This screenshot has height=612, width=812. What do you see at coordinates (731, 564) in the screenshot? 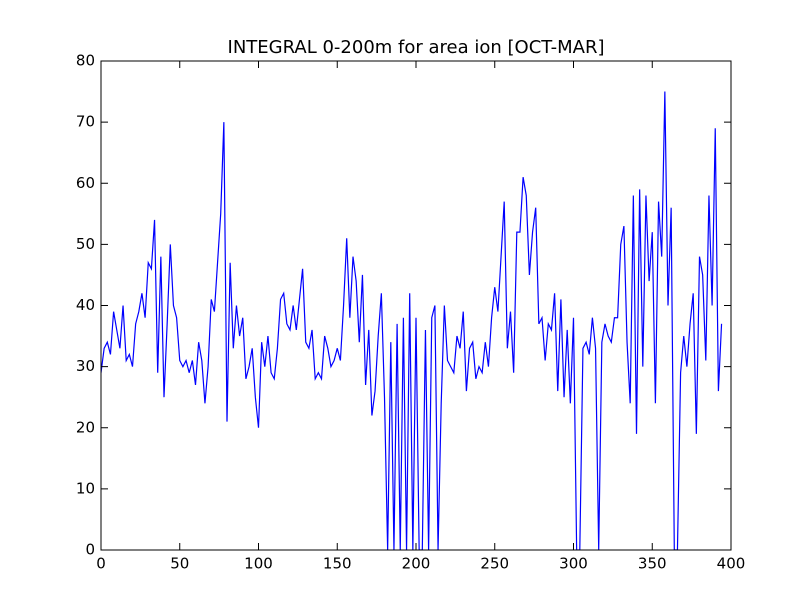
I see `x-tick-label: 400` at bounding box center [731, 564].